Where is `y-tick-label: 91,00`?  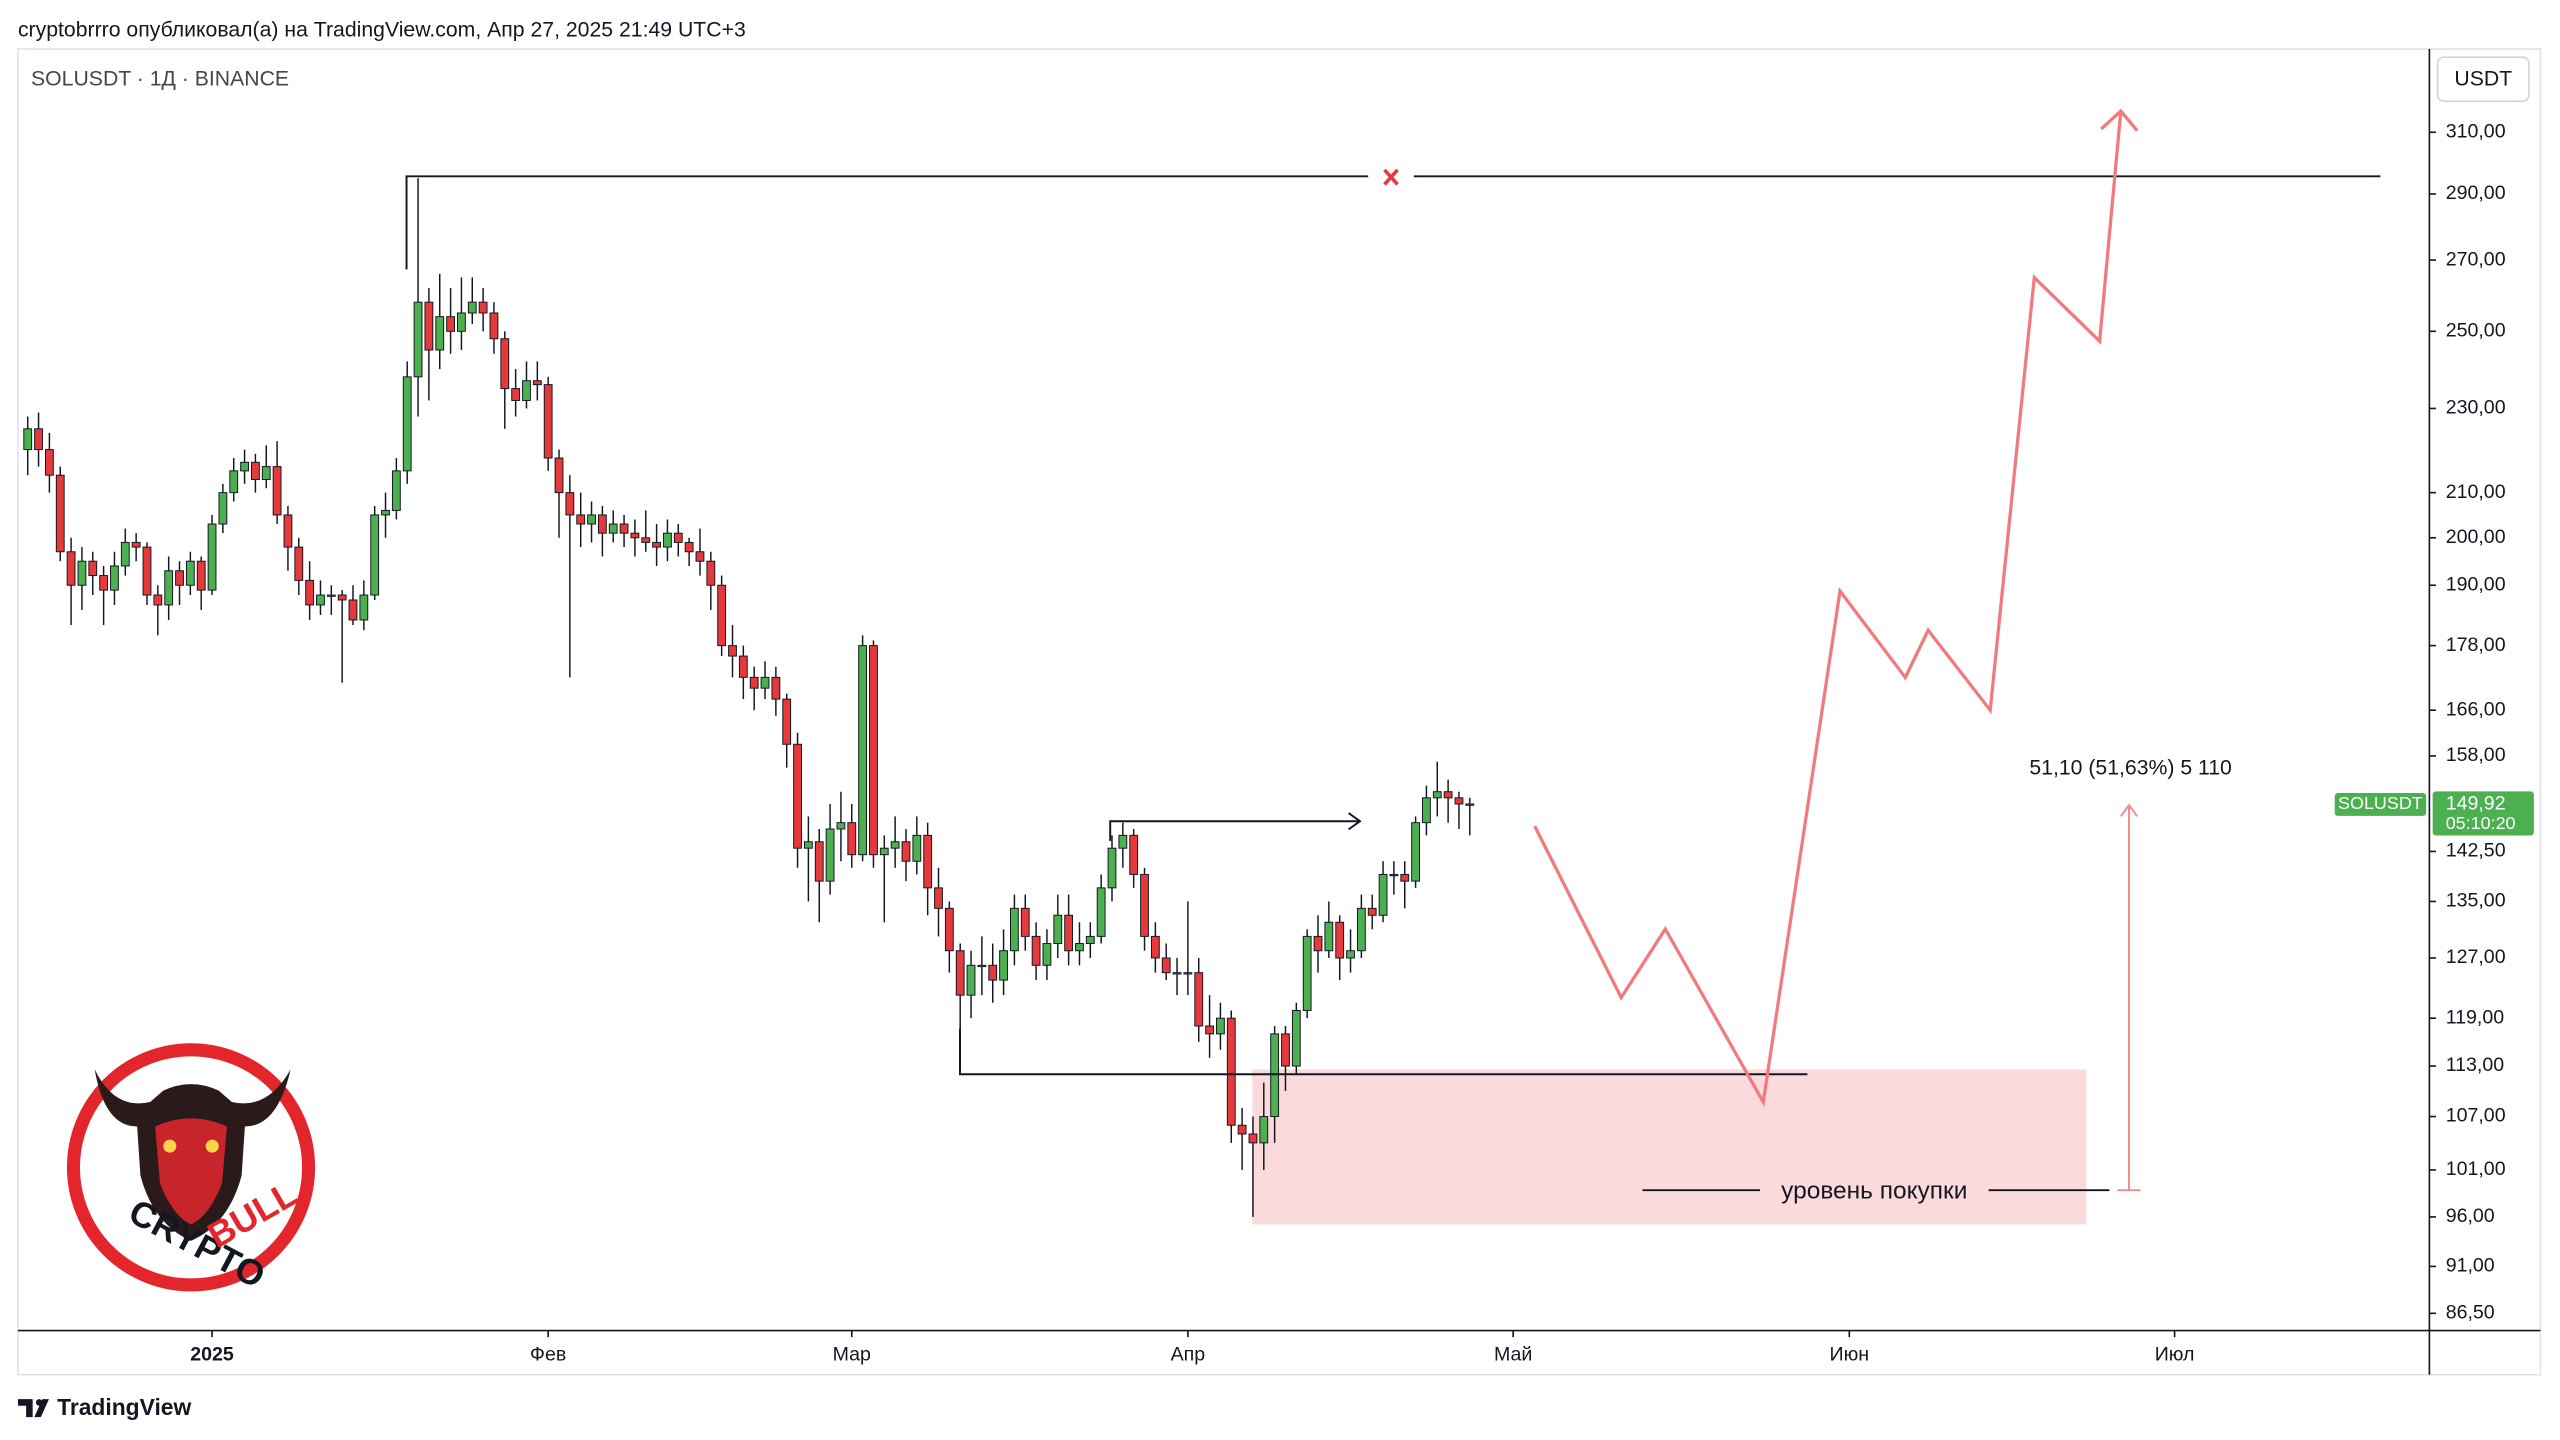
y-tick-label: 91,00 is located at coordinates (2470, 1266).